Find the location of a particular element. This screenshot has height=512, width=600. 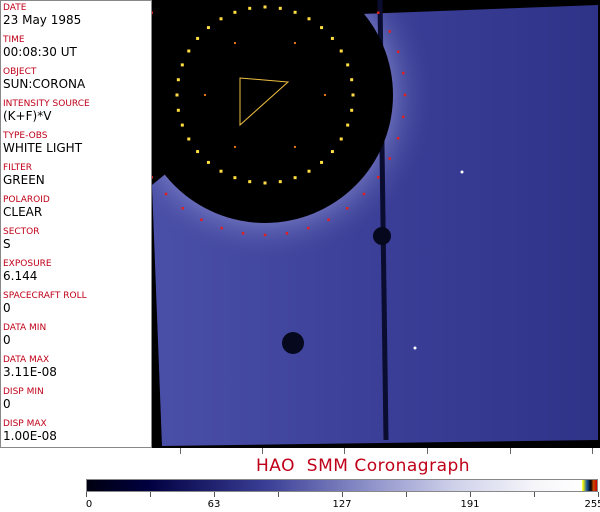

field-value: S is located at coordinates (7, 244).